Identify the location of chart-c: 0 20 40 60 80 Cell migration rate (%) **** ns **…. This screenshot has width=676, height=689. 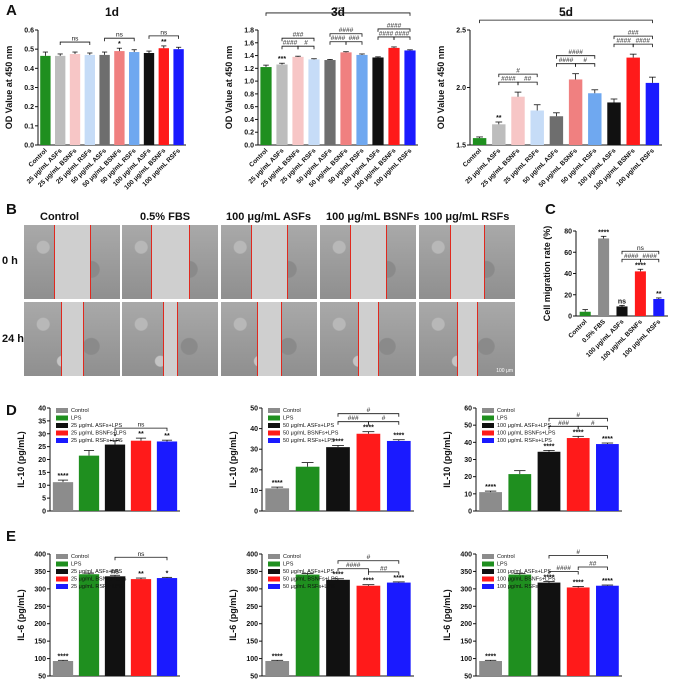
(605, 294).